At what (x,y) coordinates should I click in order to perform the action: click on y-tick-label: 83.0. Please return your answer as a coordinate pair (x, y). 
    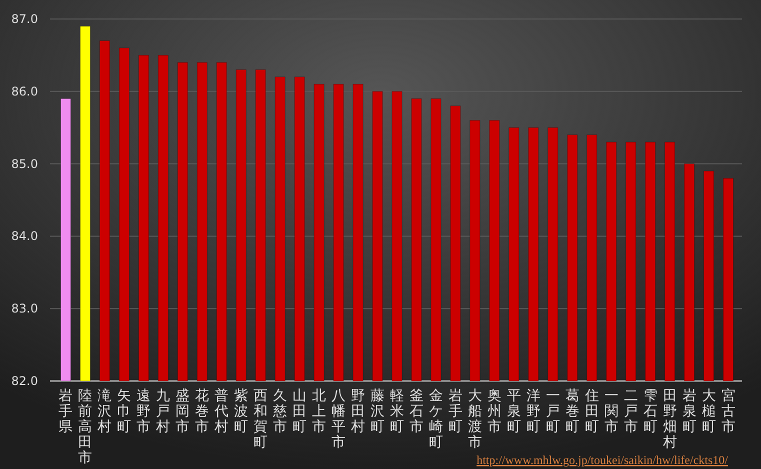
    Looking at the image, I should click on (24, 309).